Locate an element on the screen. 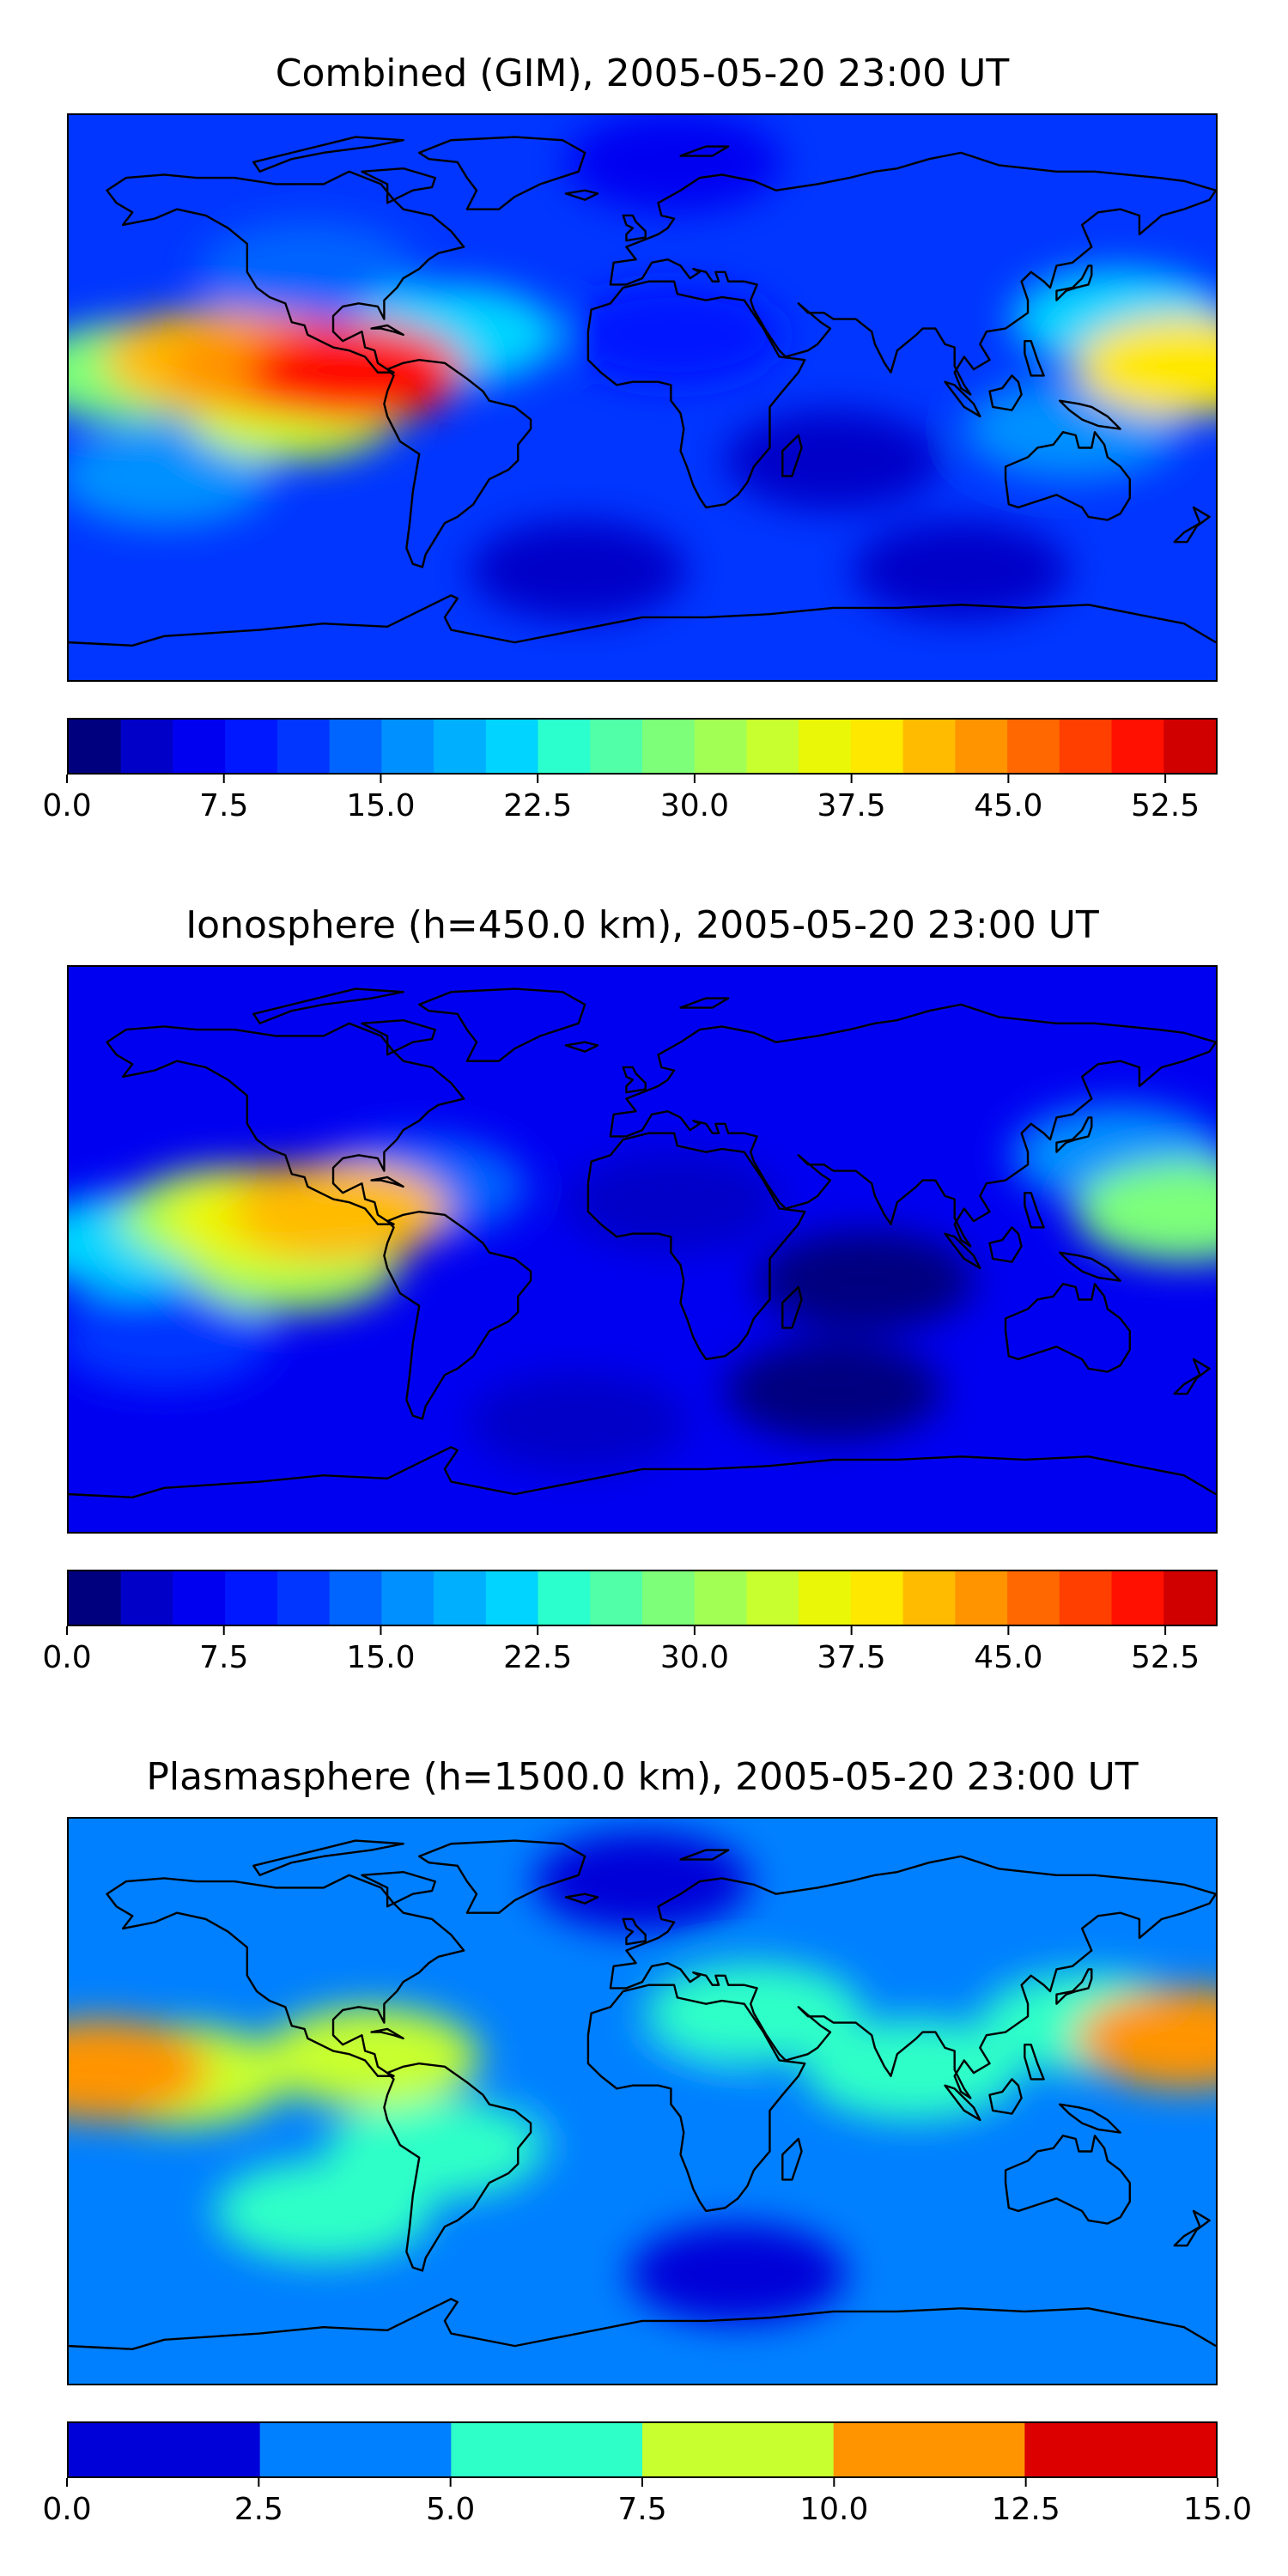  coastline-iceland is located at coordinates (582, 196).